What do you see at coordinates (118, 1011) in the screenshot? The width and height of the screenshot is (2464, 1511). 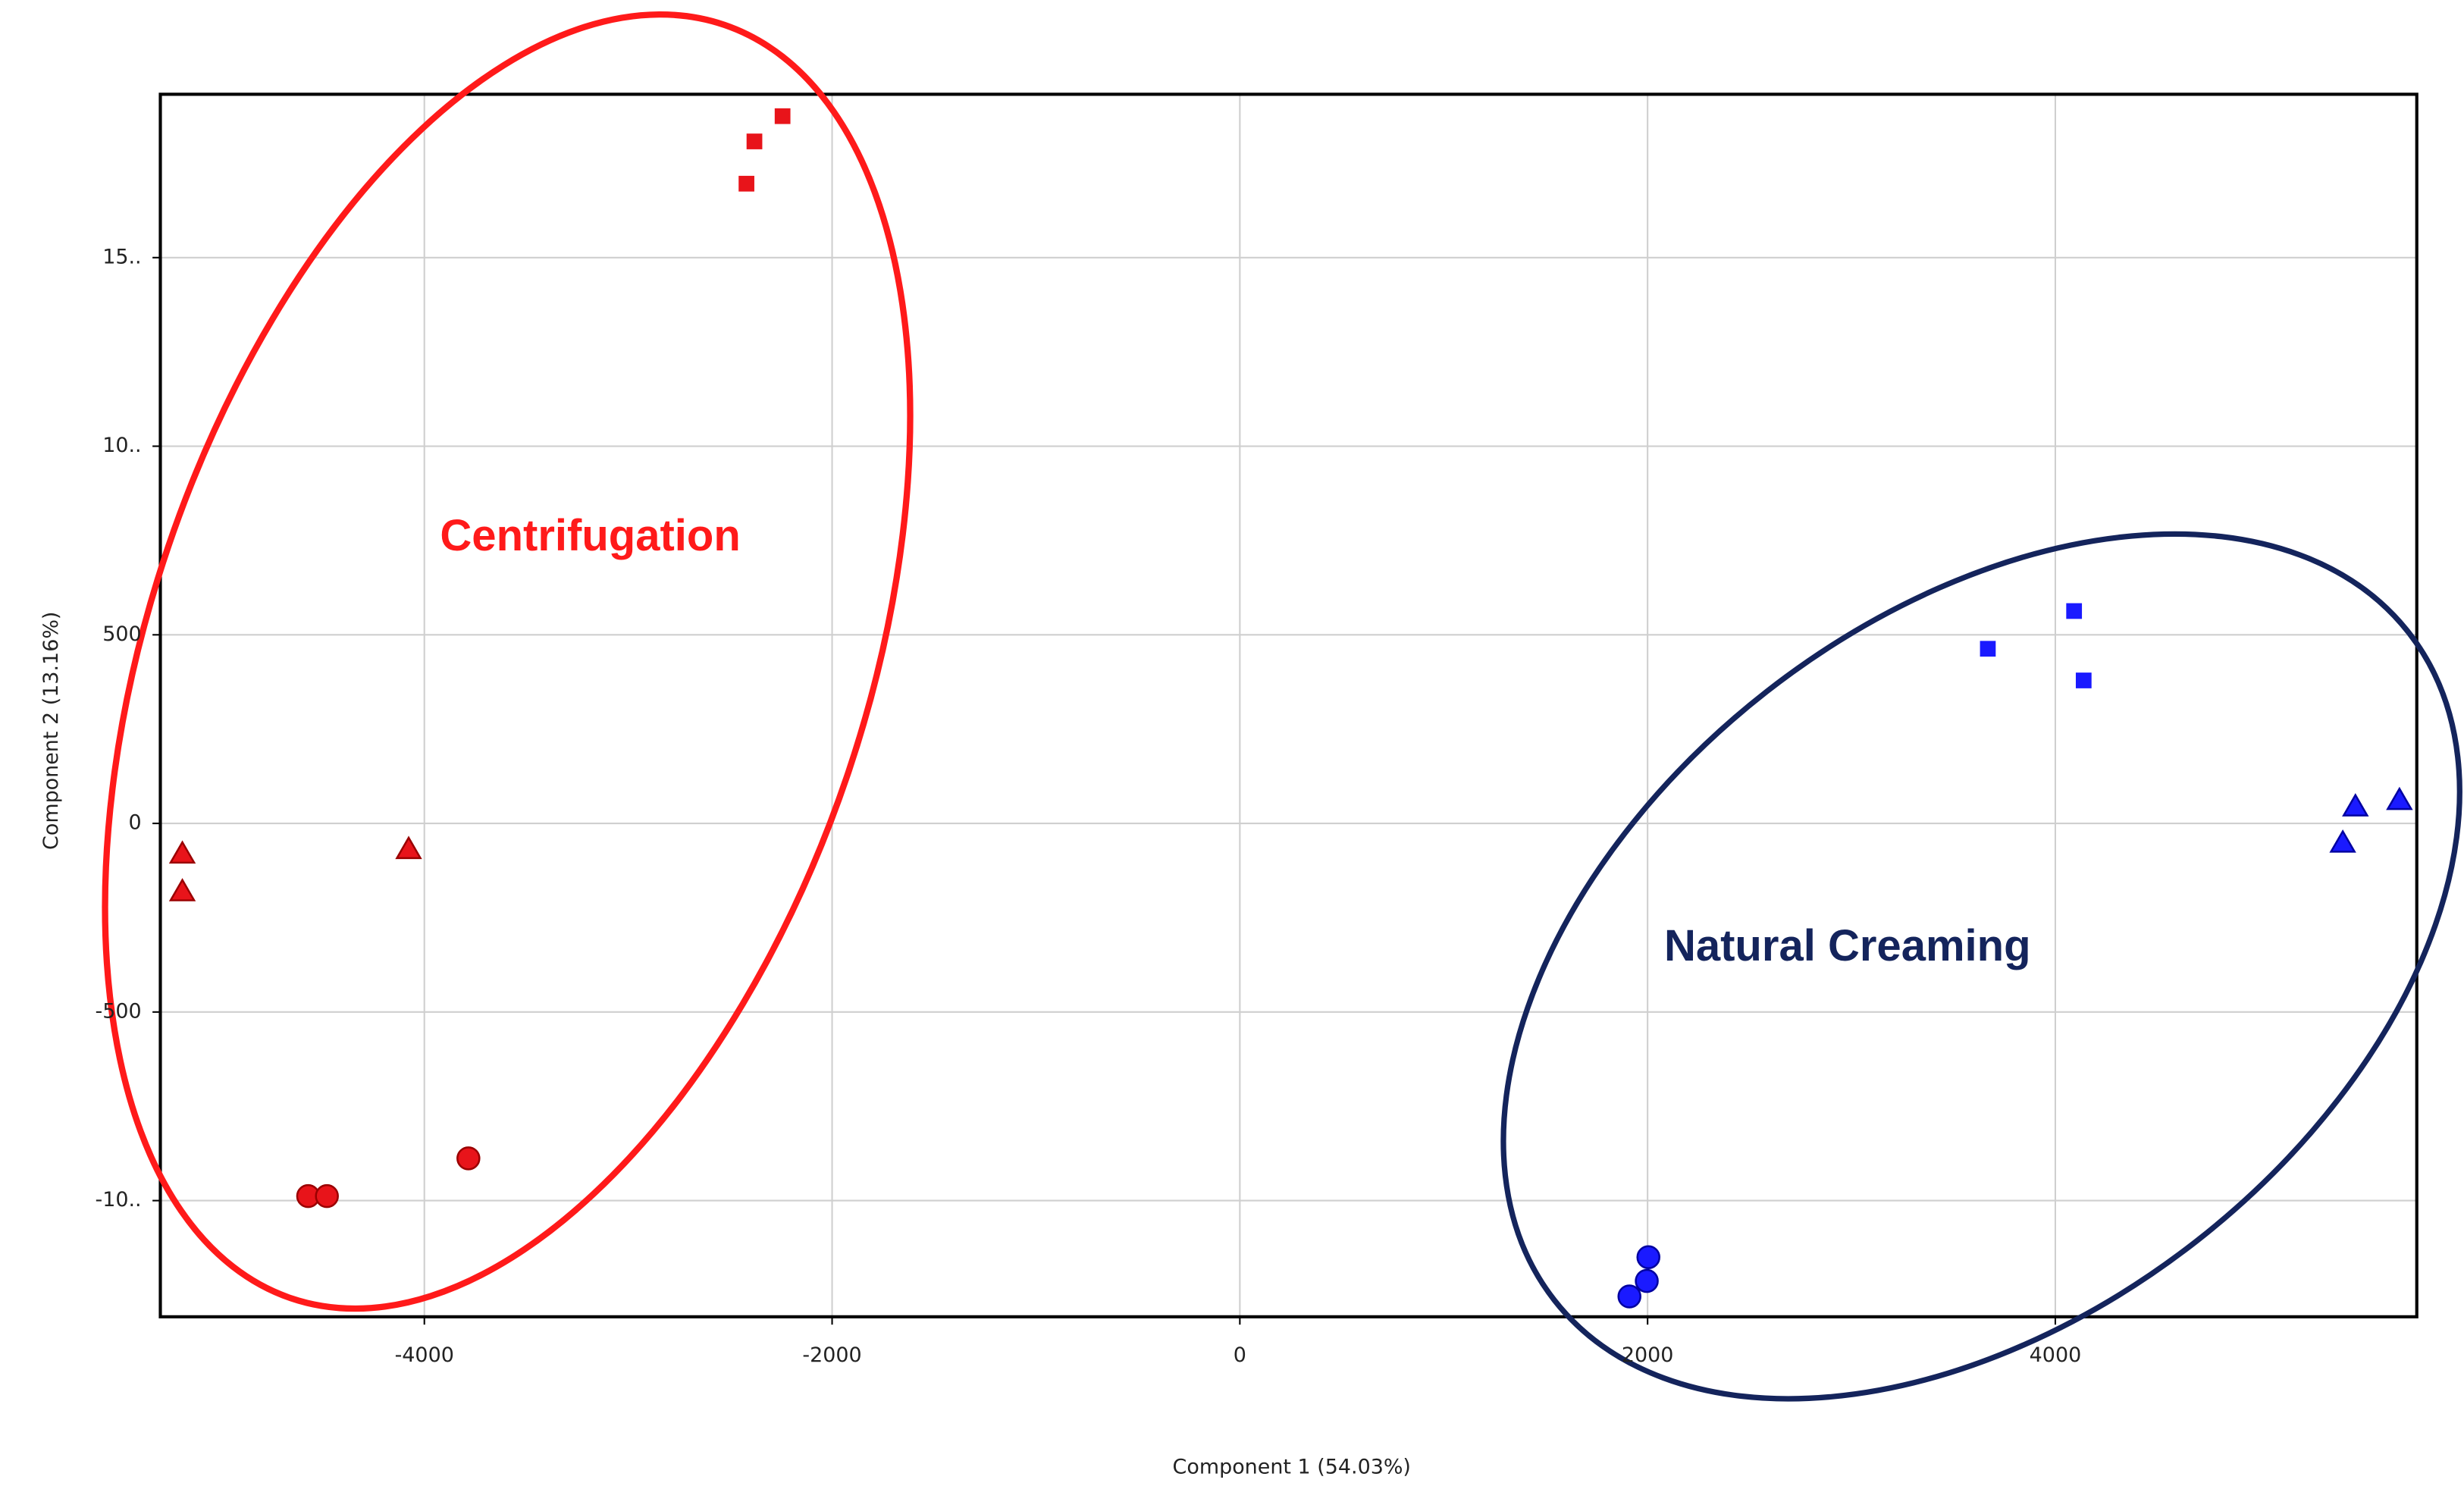 I see `y-tick-label: -500` at bounding box center [118, 1011].